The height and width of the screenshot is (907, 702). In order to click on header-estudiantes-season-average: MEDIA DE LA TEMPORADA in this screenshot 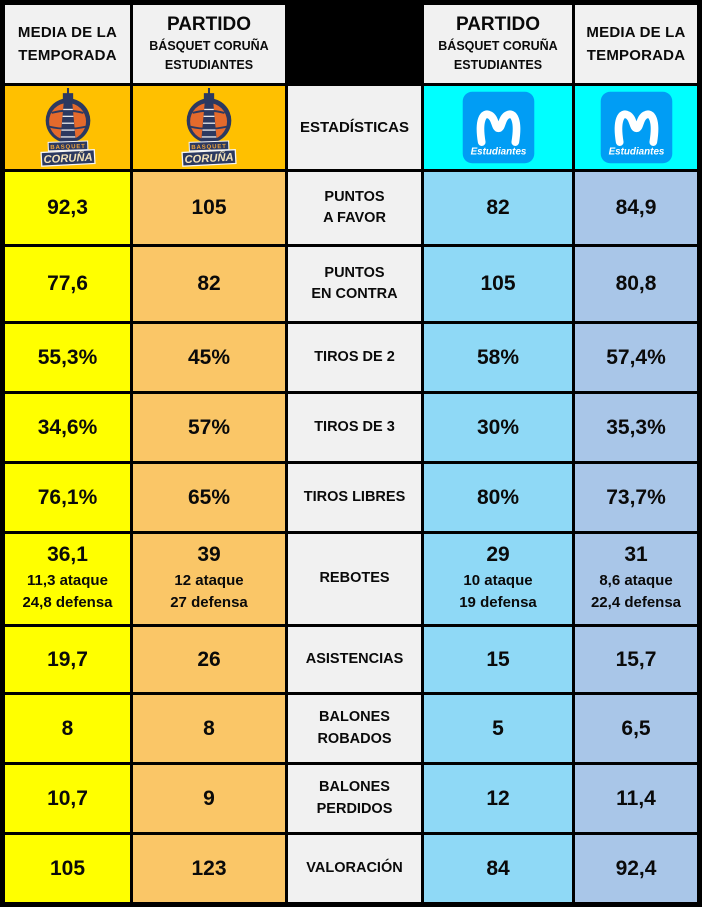, I will do `click(636, 44)`.